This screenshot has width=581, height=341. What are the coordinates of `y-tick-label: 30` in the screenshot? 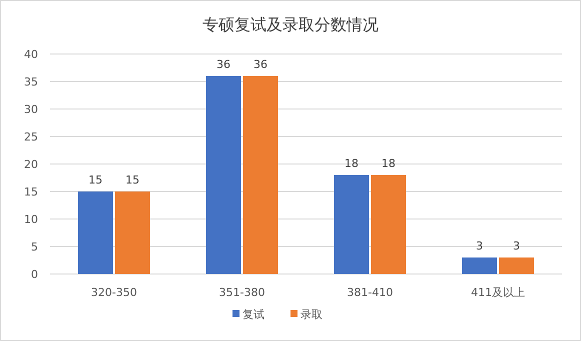 It's located at (31, 109).